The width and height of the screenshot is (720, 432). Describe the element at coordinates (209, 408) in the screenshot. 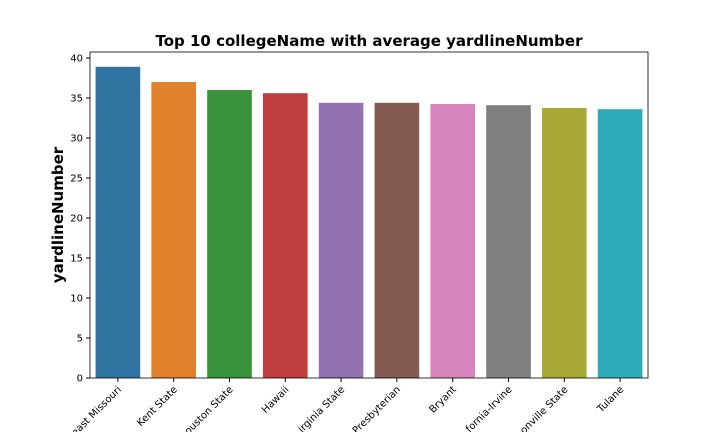

I see `x-tick-label: ouston State` at that location.